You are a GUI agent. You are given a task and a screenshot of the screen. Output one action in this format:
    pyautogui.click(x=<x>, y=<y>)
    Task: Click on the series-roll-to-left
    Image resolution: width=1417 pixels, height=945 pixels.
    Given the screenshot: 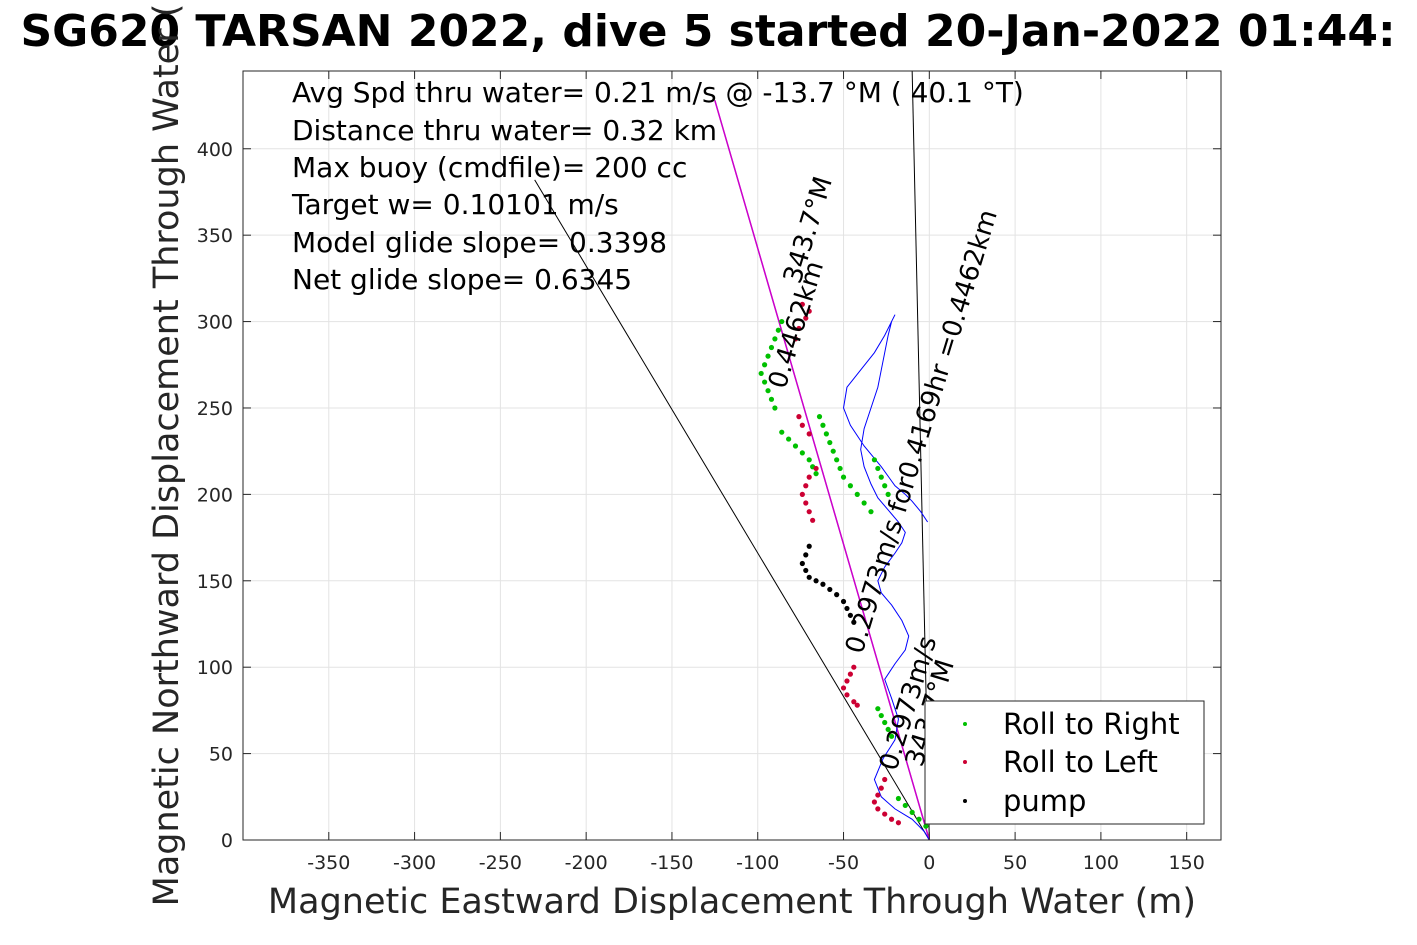 What is the action you would take?
    pyautogui.click(x=847, y=563)
    